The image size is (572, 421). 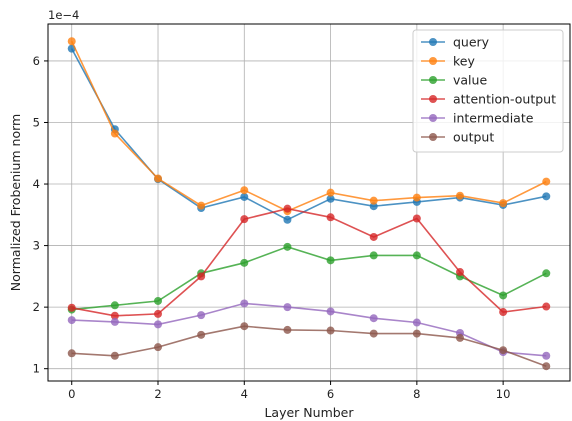 I want to click on series-output, so click(x=309, y=346).